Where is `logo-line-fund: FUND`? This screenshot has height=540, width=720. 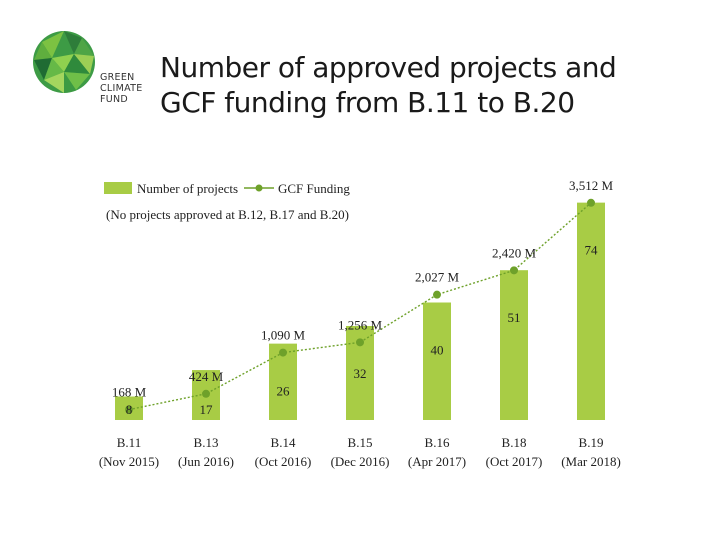 logo-line-fund: FUND is located at coordinates (114, 99).